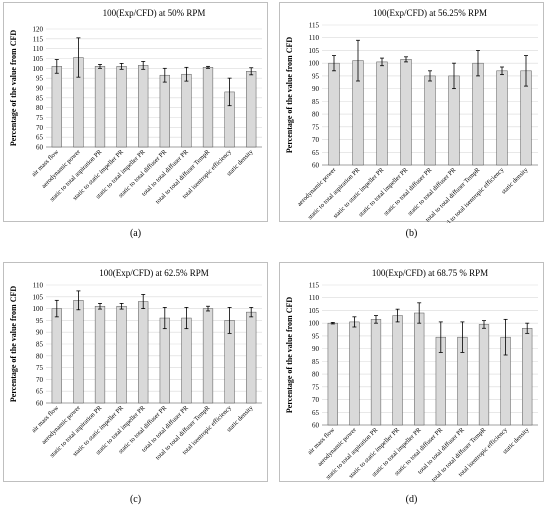 The height and width of the screenshot is (514, 550). Describe the element at coordinates (515, 181) in the screenshot. I see `x-tick-label: static density` at that location.